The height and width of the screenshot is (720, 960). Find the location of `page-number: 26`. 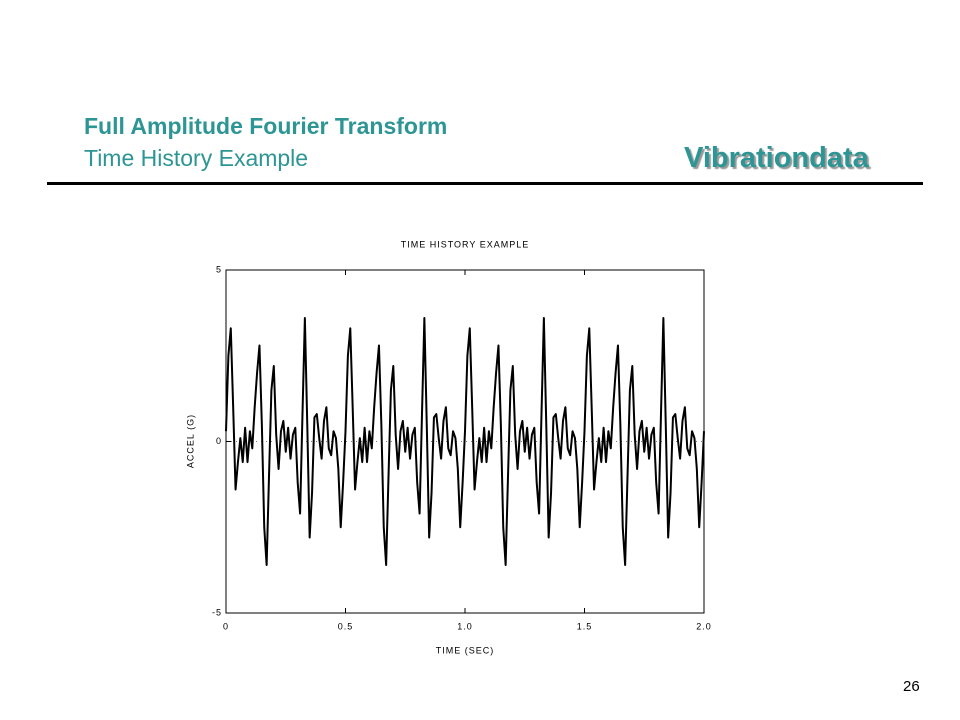

page-number: 26 is located at coordinates (911, 686).